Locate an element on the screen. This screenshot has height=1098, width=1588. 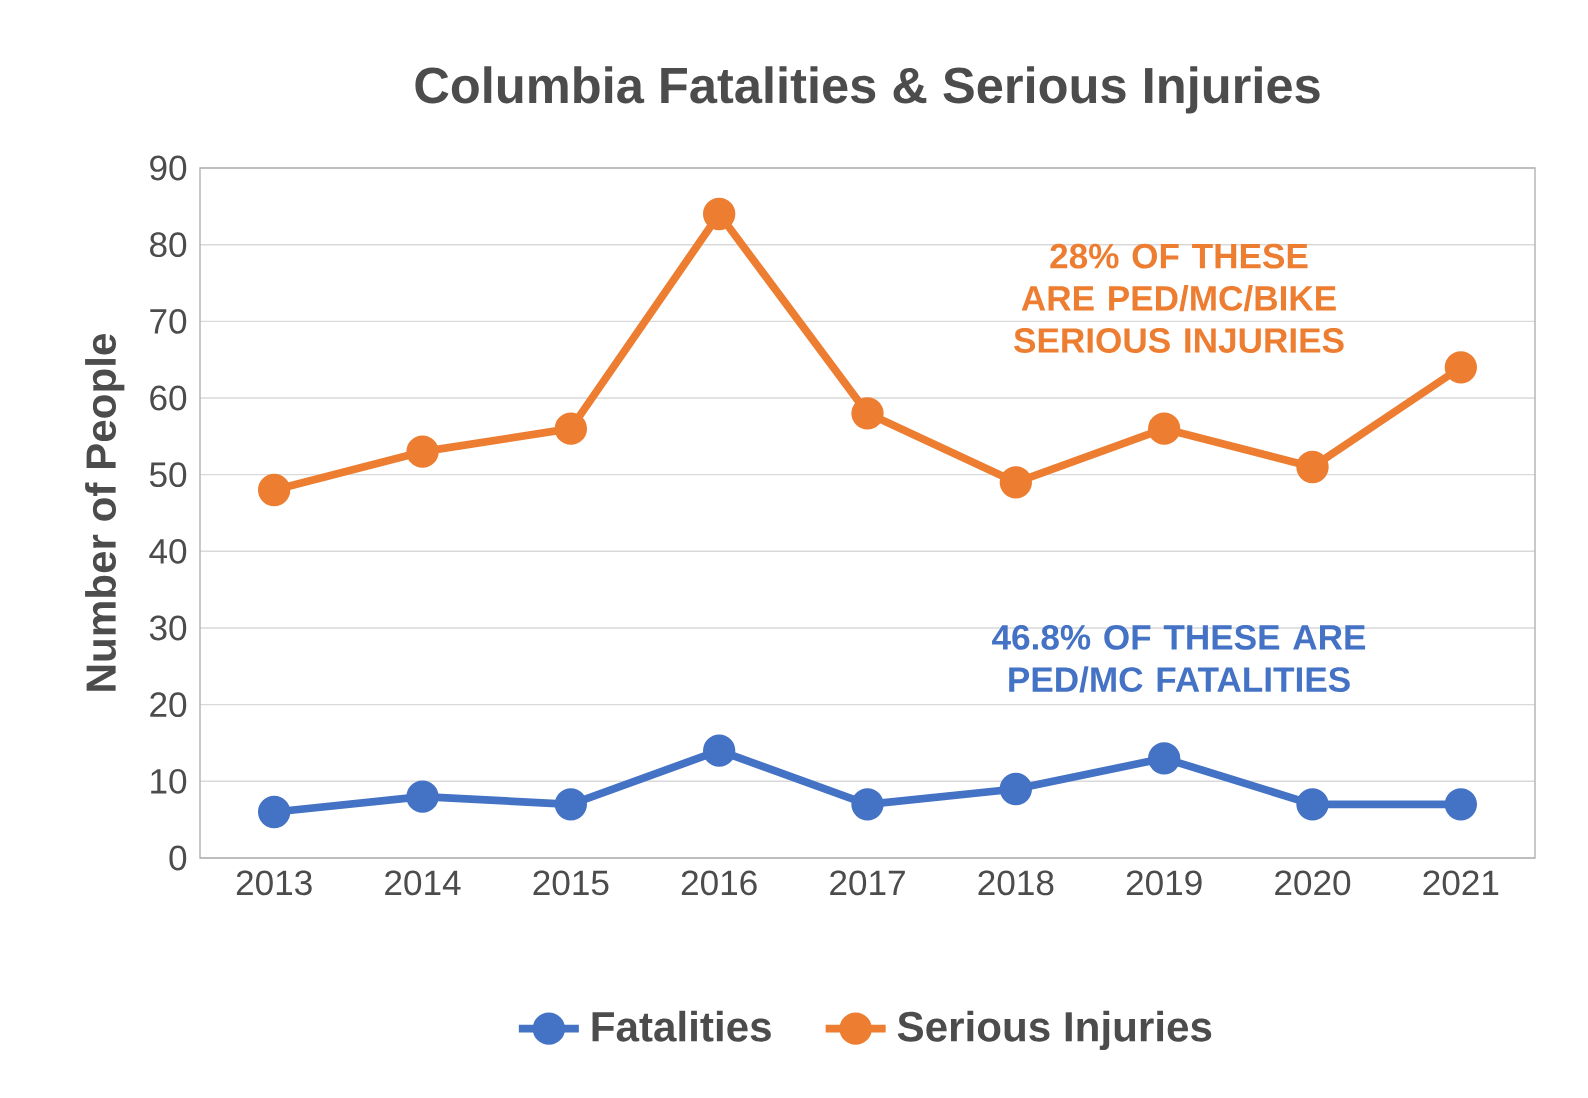
y-axis-title: Number of People is located at coordinates (105, 512).